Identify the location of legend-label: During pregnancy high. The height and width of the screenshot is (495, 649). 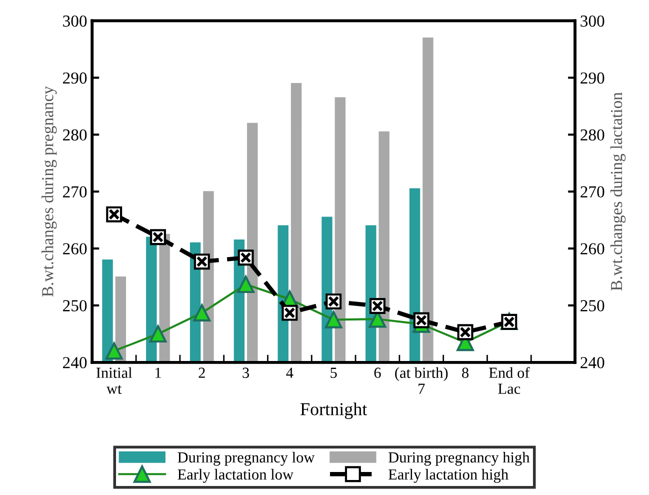
(459, 459).